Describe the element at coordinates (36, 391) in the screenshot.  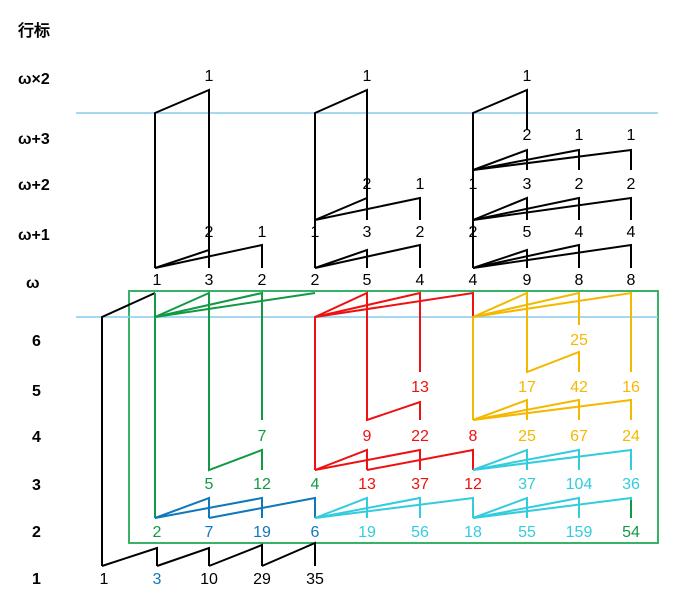
I see `row-label: 5` at that location.